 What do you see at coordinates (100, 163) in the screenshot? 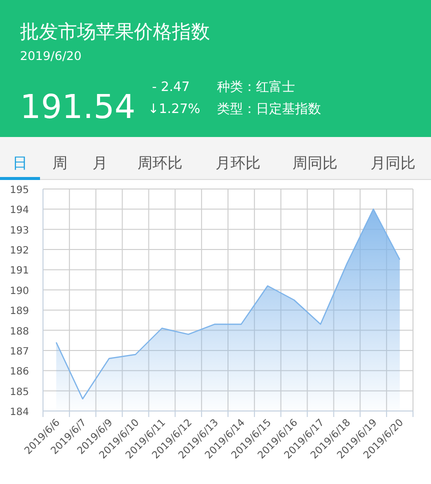
I see `text: 月` at bounding box center [100, 163].